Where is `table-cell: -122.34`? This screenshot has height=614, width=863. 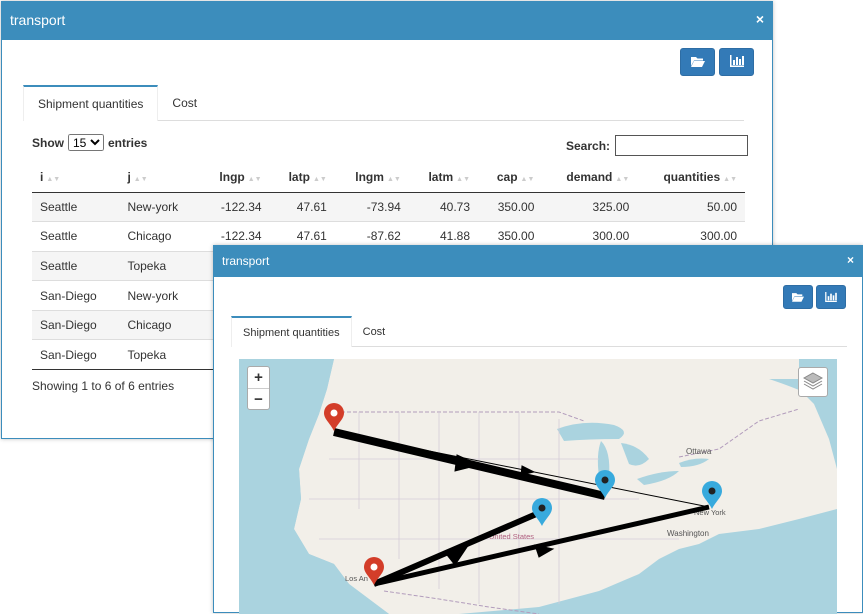
table-cell: -122.34 is located at coordinates (234, 206).